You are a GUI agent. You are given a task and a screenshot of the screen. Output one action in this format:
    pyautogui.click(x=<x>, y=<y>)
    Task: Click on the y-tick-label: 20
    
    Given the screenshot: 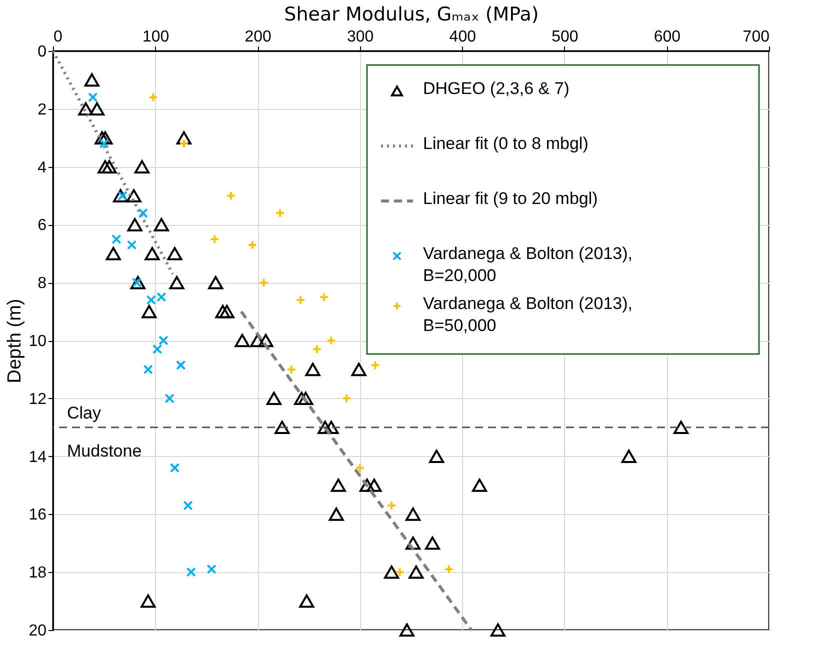 What is the action you would take?
    pyautogui.click(x=37, y=631)
    